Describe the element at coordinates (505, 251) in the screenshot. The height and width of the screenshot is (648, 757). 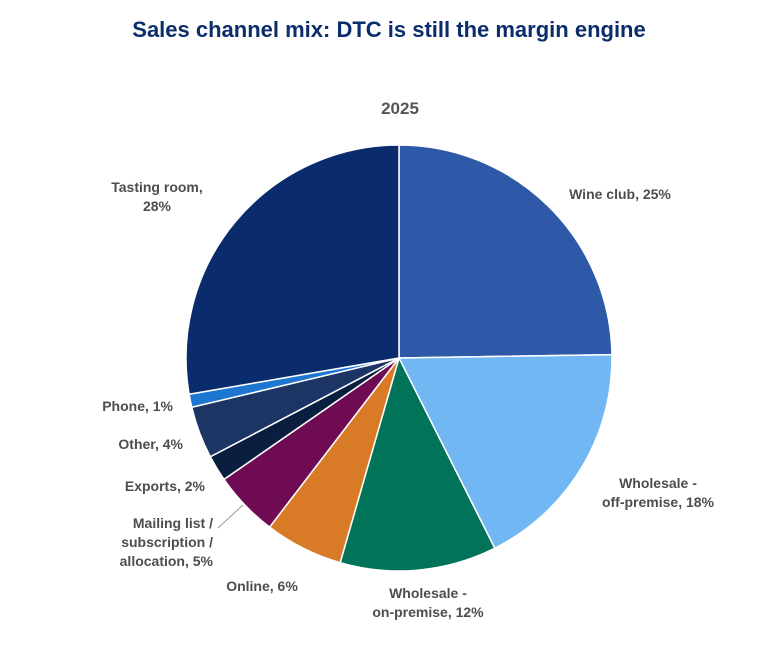
I see `slice-wine-club` at that location.